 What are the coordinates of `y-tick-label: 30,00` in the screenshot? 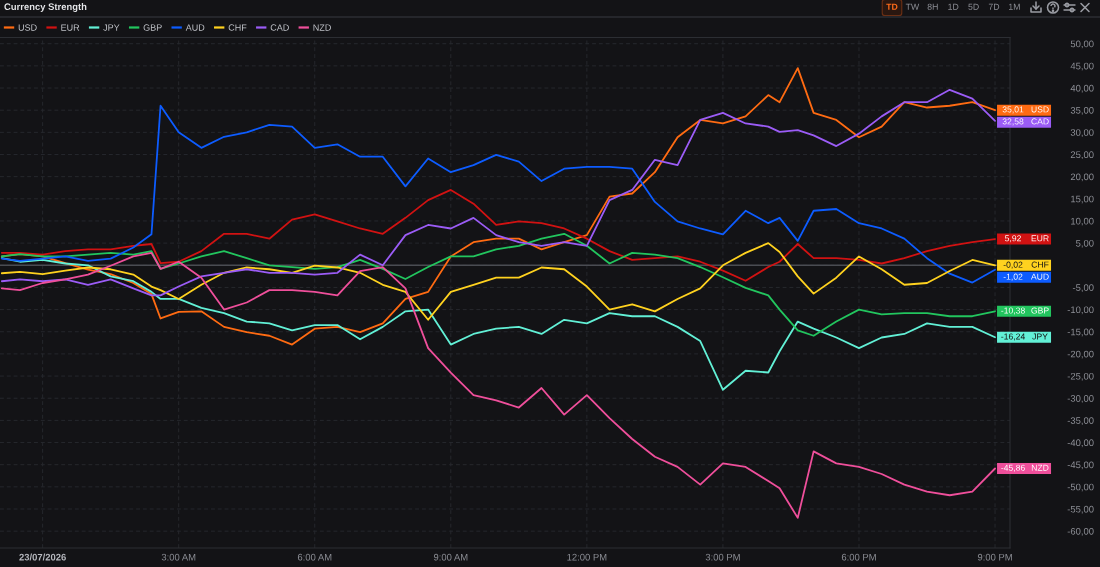 It's located at (1082, 133).